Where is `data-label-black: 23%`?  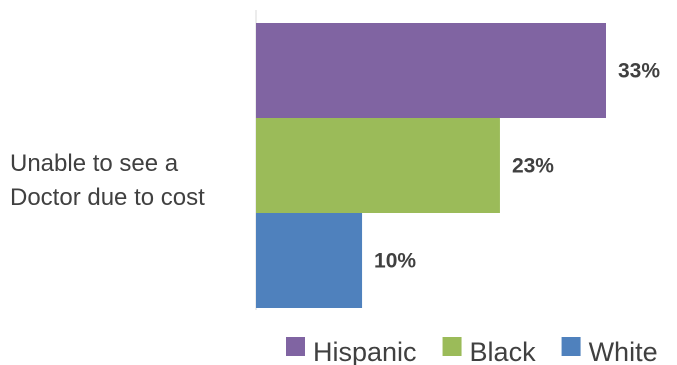 data-label-black: 23% is located at coordinates (533, 166).